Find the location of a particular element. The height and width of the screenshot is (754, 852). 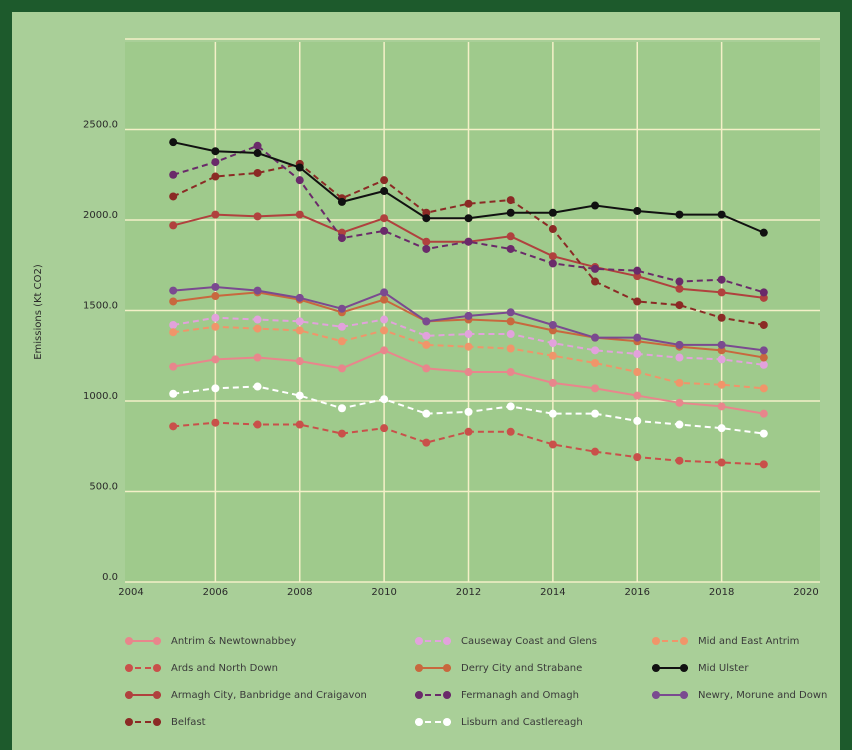

x-tick-label: 2018 is located at coordinates (721, 592).